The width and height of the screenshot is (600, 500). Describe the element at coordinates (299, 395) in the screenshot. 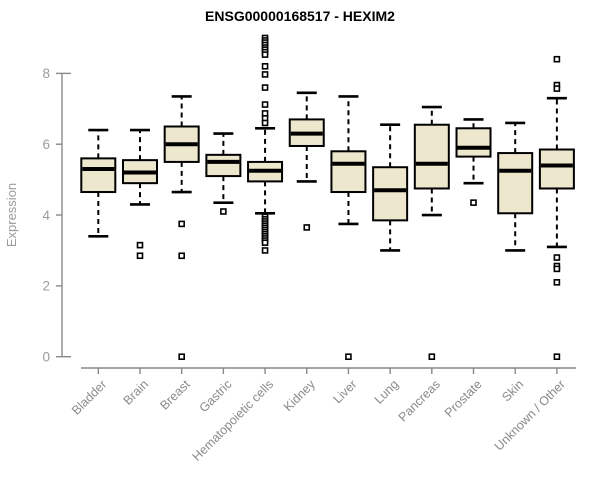

I see `x-label-kidney: Kidney` at that location.